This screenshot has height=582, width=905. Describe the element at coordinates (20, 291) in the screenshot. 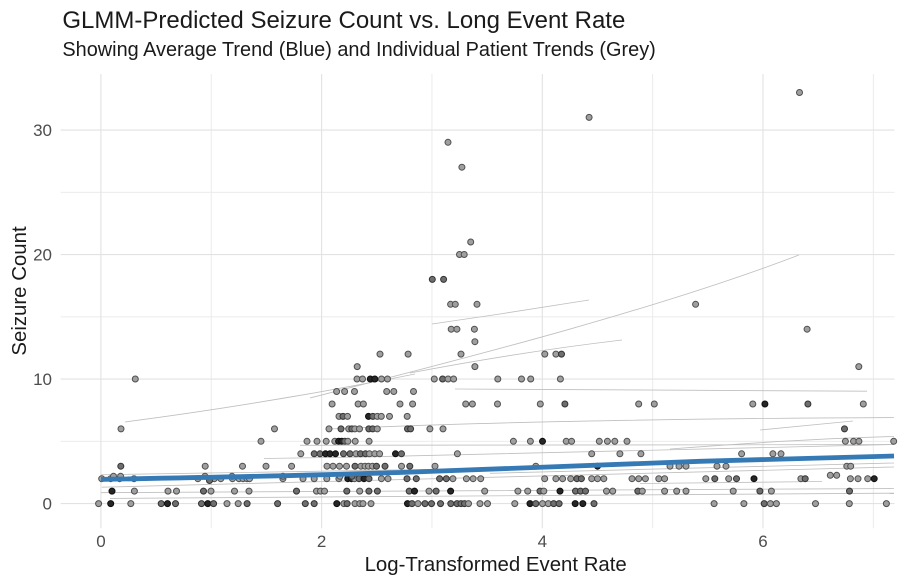

I see `svg-text: Seizure Count` at that location.